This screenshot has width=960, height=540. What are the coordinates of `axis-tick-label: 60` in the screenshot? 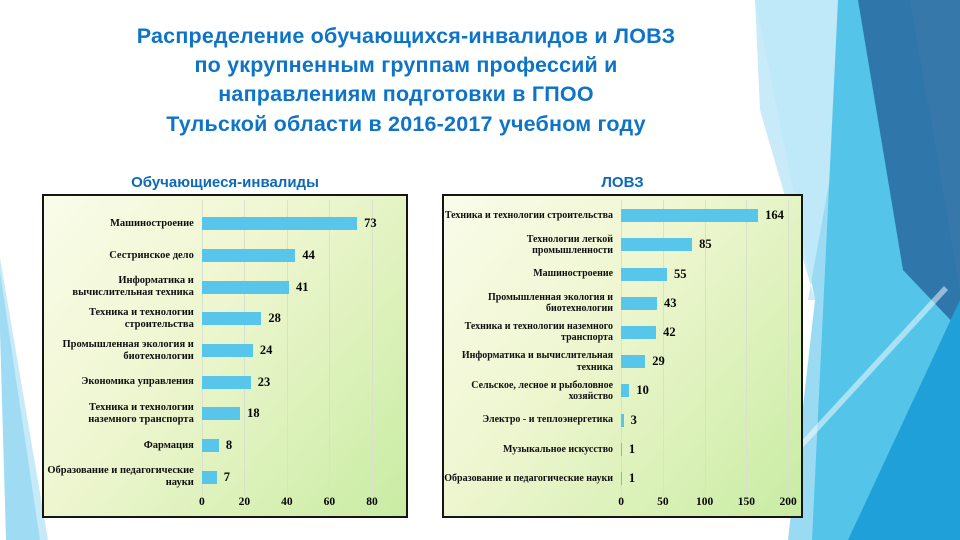 It's located at (329, 502).